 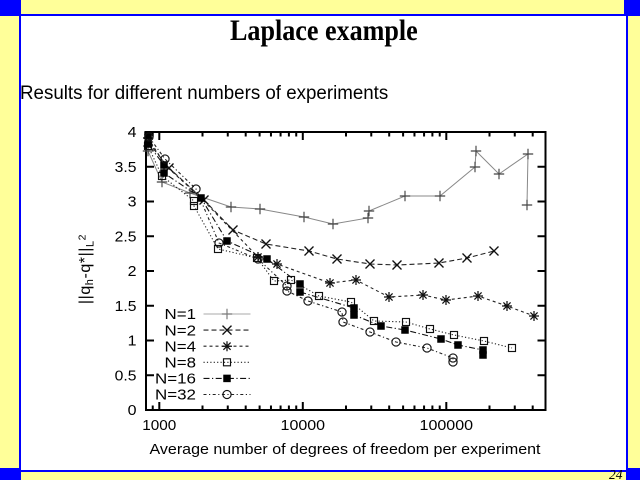 What do you see at coordinates (303, 426) in the screenshot?
I see `svg-text: 10000` at bounding box center [303, 426].